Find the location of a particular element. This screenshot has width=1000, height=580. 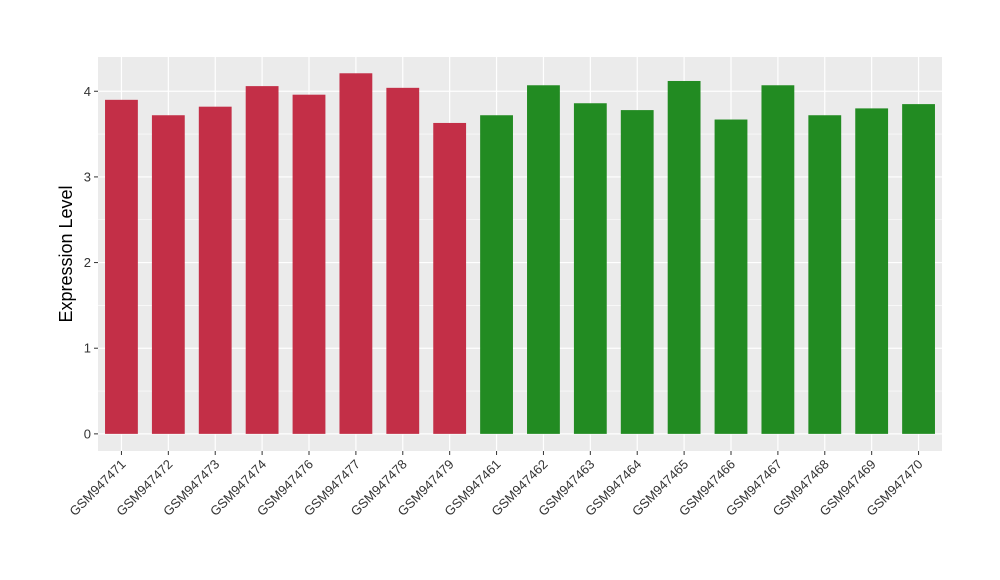

y-tick-label: 3 is located at coordinates (87, 176).